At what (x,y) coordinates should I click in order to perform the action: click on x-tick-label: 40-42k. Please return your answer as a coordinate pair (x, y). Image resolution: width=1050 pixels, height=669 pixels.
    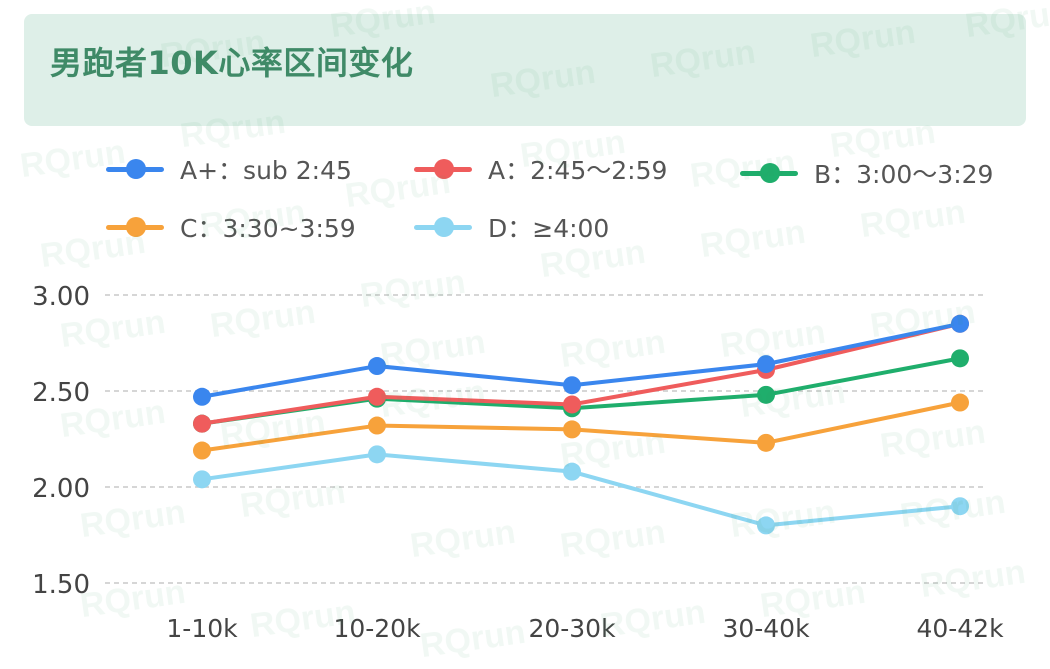
    Looking at the image, I should click on (960, 628).